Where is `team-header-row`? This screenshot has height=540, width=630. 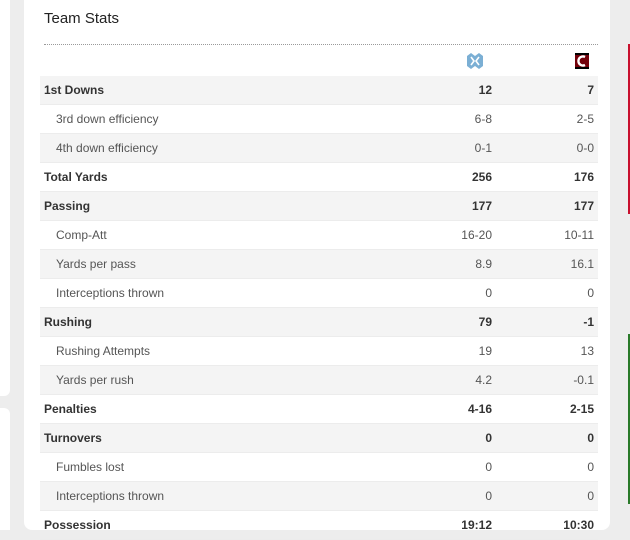
team-header-row is located at coordinates (319, 61).